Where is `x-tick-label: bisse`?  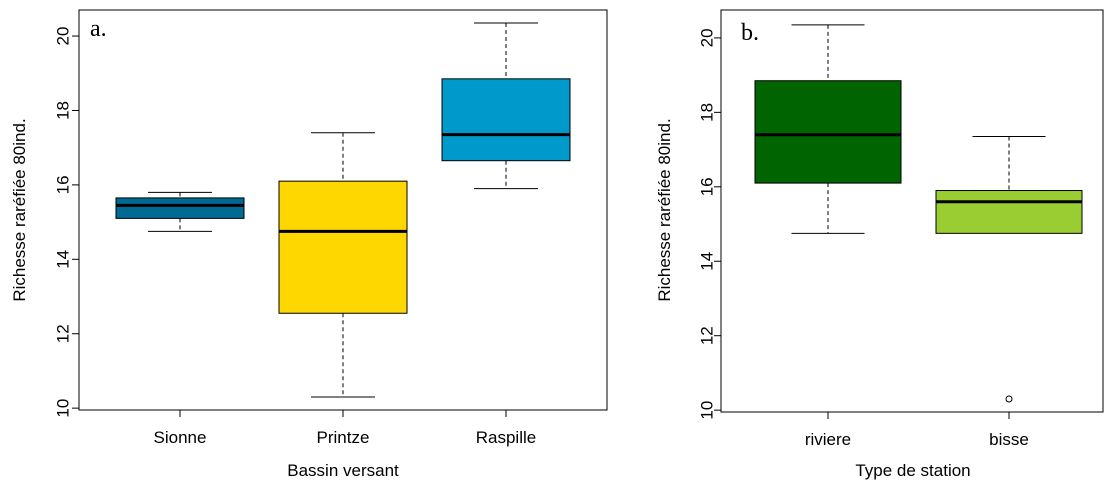 x-tick-label: bisse is located at coordinates (1009, 439).